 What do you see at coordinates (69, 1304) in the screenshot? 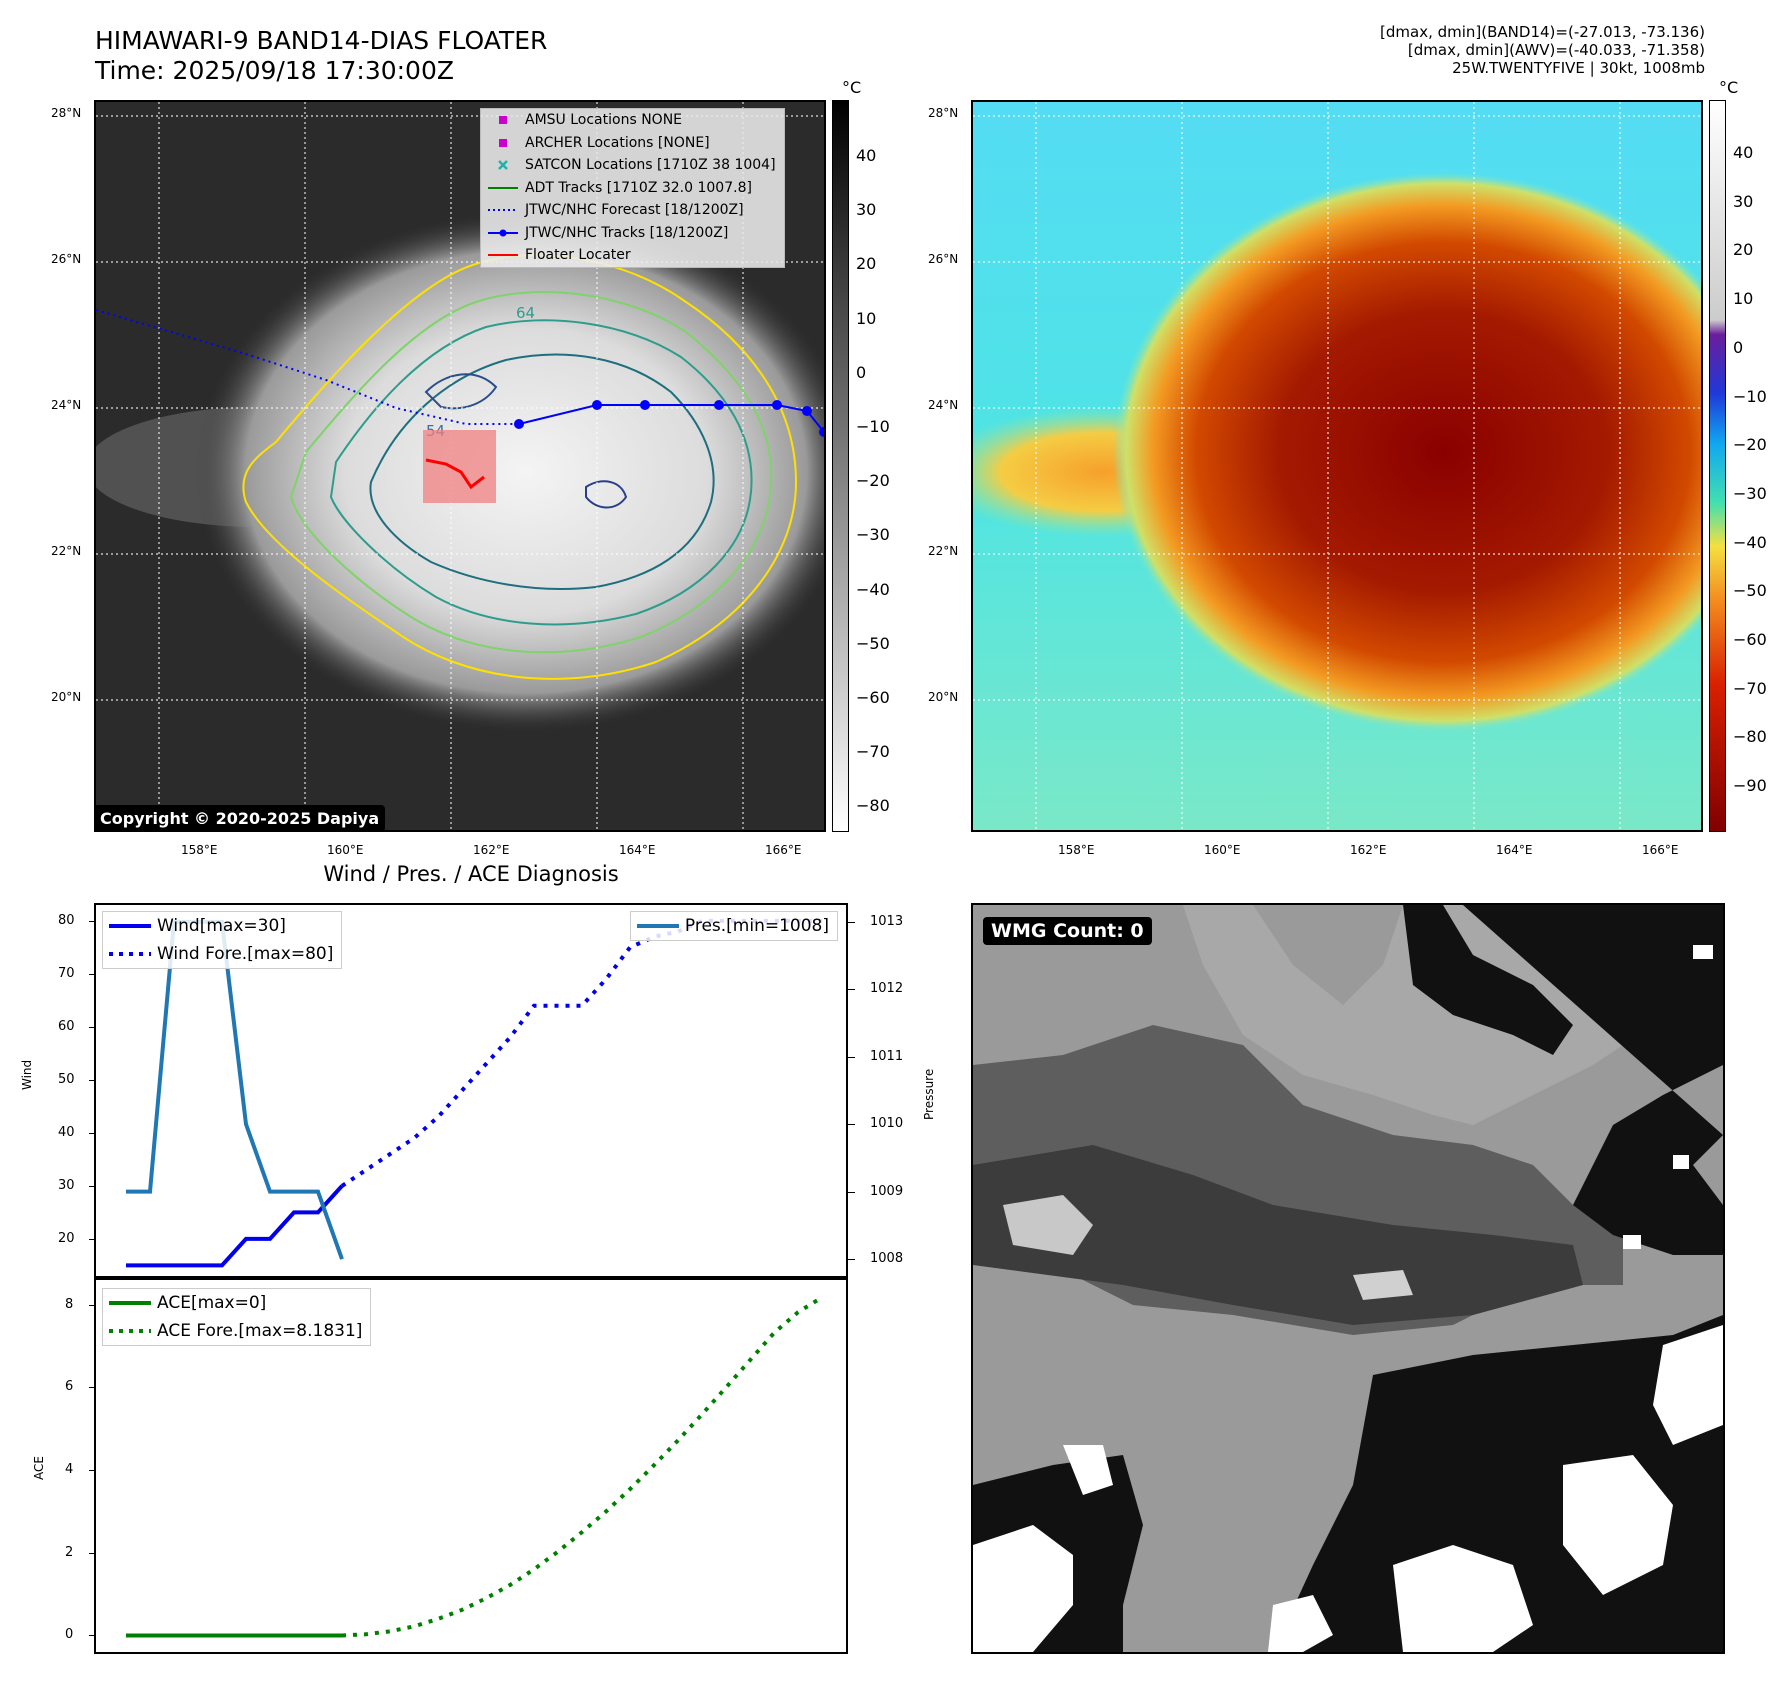
I see `ace-ytick: 8` at bounding box center [69, 1304].